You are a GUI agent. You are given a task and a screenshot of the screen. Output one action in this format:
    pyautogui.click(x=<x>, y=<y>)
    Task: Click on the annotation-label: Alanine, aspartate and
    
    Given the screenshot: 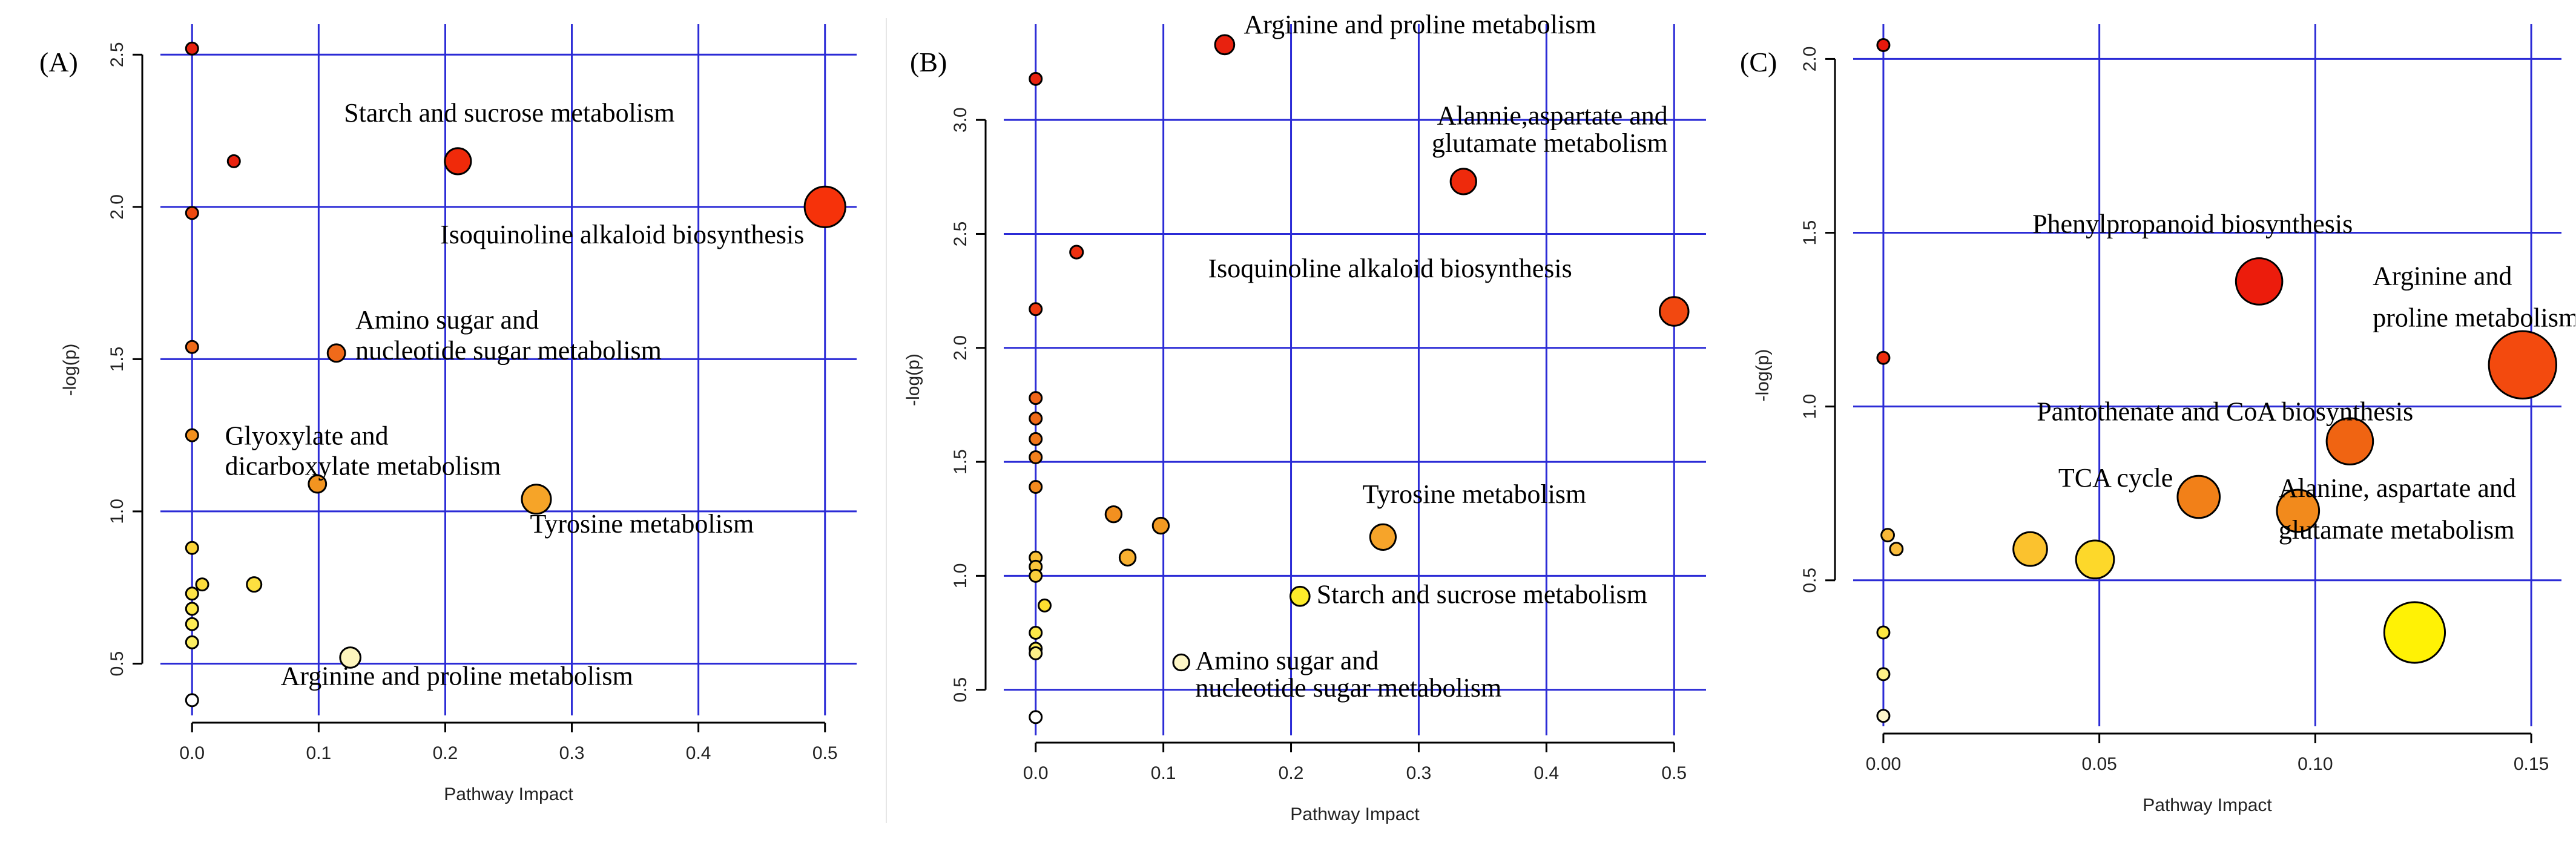 What is the action you would take?
    pyautogui.click(x=2397, y=488)
    